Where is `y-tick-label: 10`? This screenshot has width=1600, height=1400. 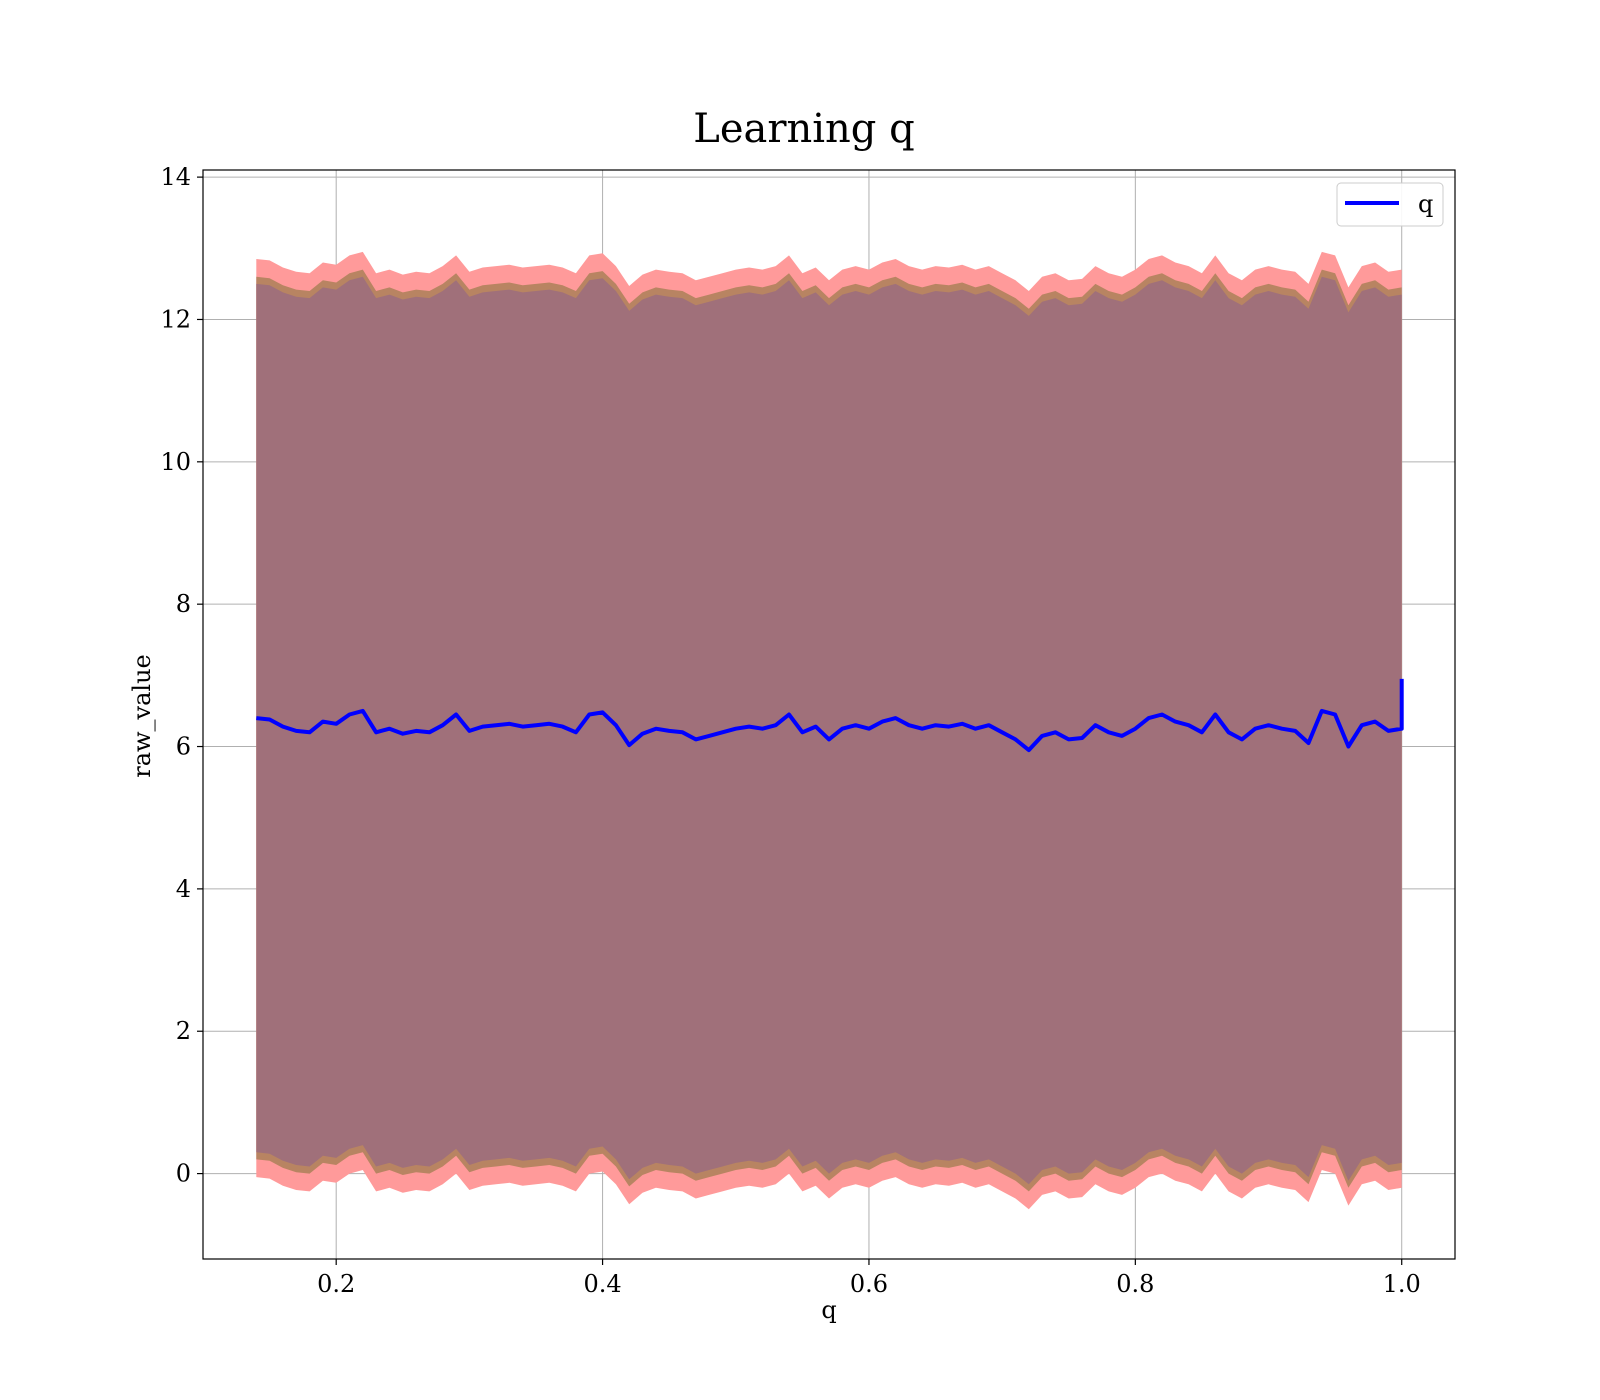 y-tick-label: 10 is located at coordinates (175, 462).